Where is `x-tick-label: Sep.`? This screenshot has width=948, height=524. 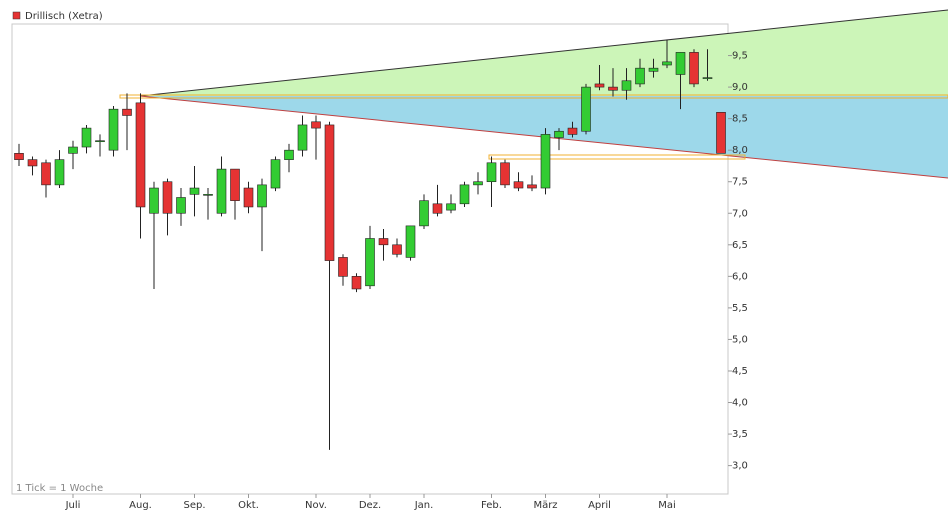
x-tick-label: Sep. is located at coordinates (194, 505).